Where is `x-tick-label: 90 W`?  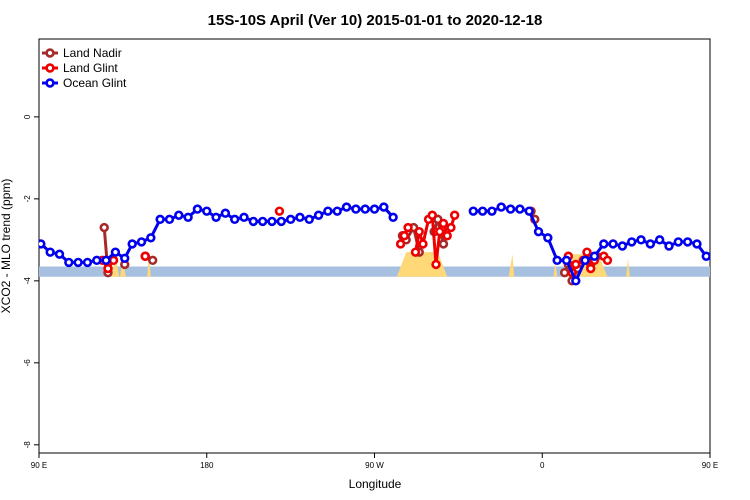 x-tick-label: 90 W is located at coordinates (374, 465).